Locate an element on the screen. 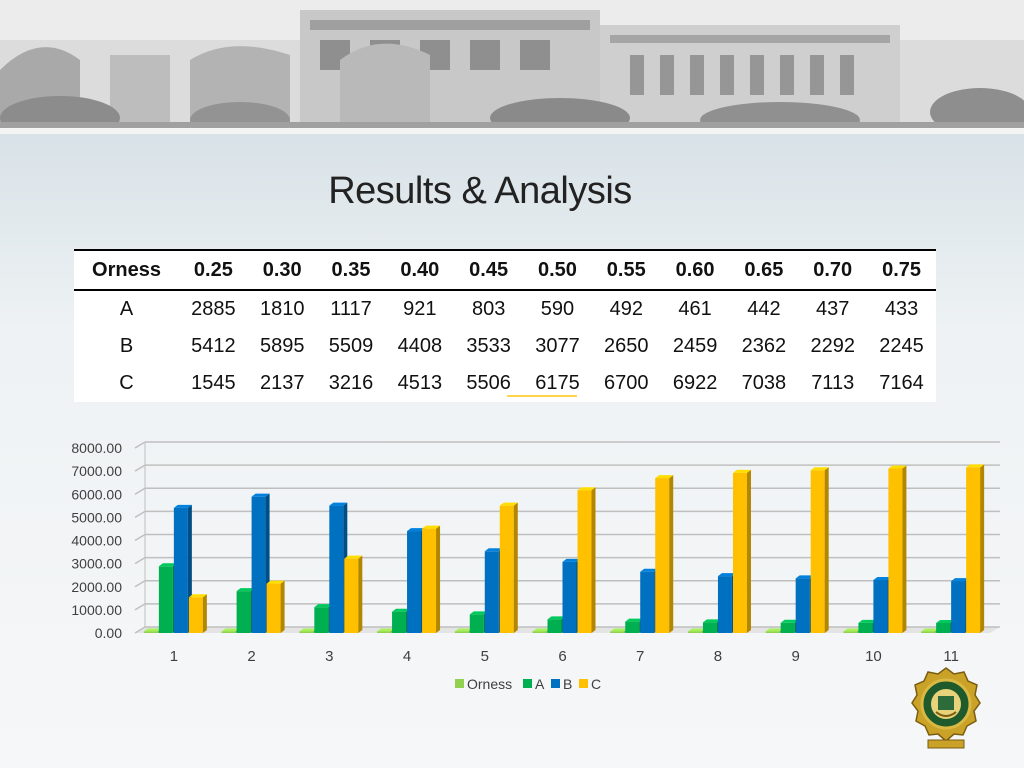  table-header-cell: 0.30 is located at coordinates (282, 270).